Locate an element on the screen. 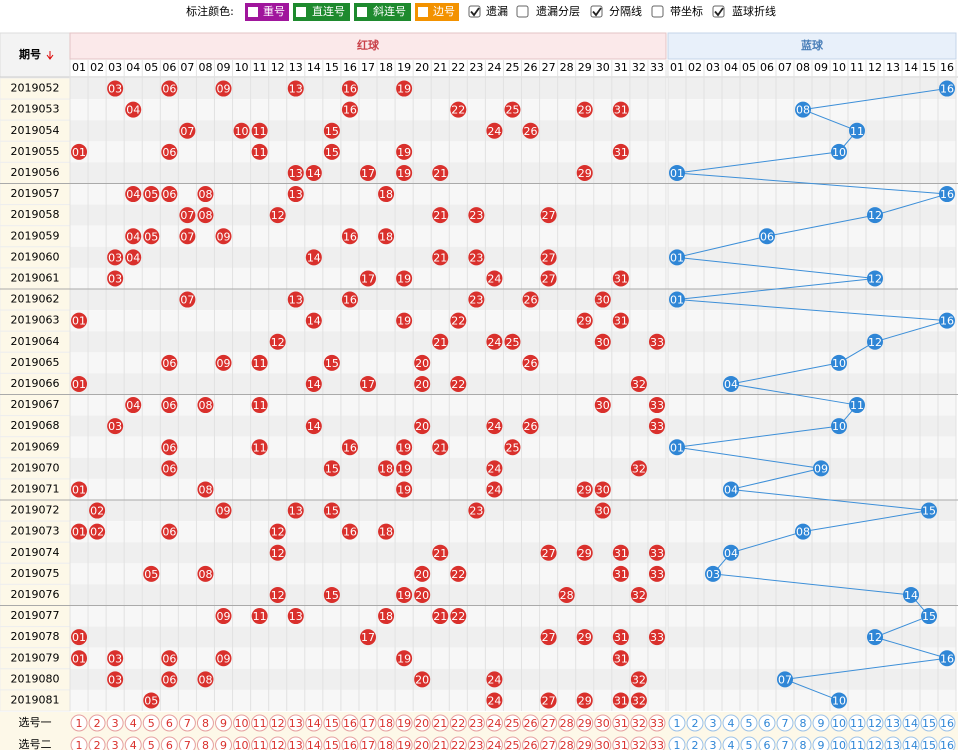 The image size is (960, 754). blue-col-number: 05 is located at coordinates (749, 67).